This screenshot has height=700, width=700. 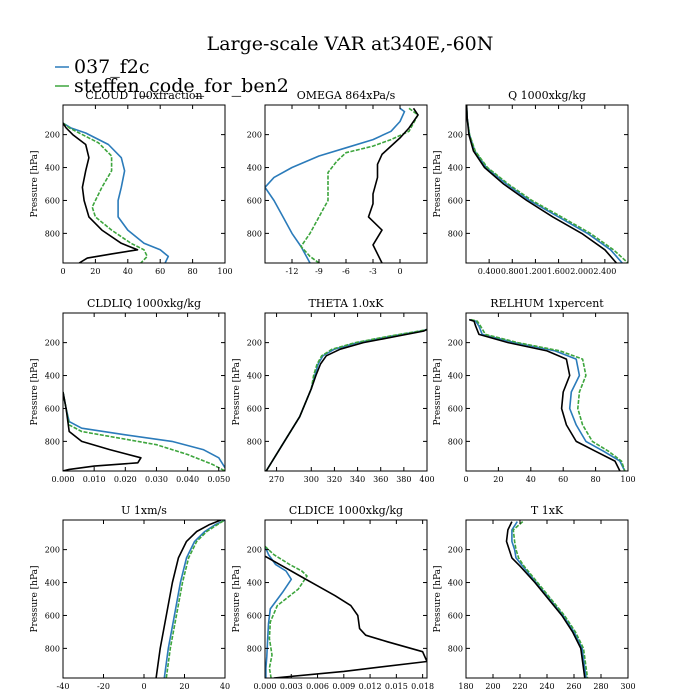 I want to click on x-tick-label: 0.009, so click(x=343, y=686).